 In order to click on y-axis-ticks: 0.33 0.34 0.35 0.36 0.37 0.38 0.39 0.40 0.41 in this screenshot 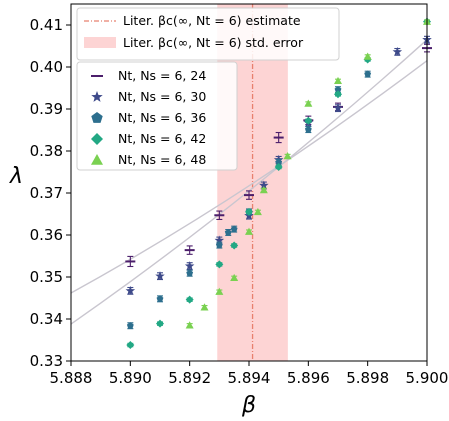, I will do `click(50, 193)`.